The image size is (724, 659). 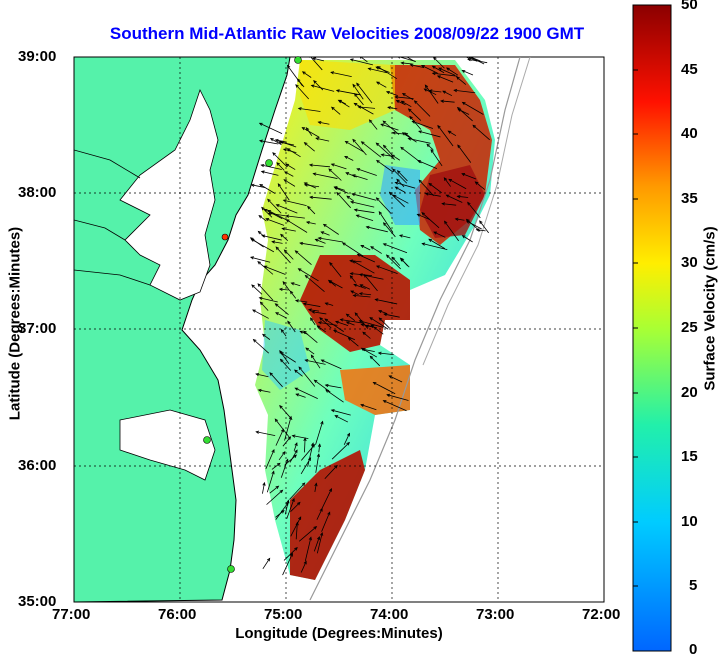 I want to click on y-tick-label: 38:00, so click(x=37, y=192).